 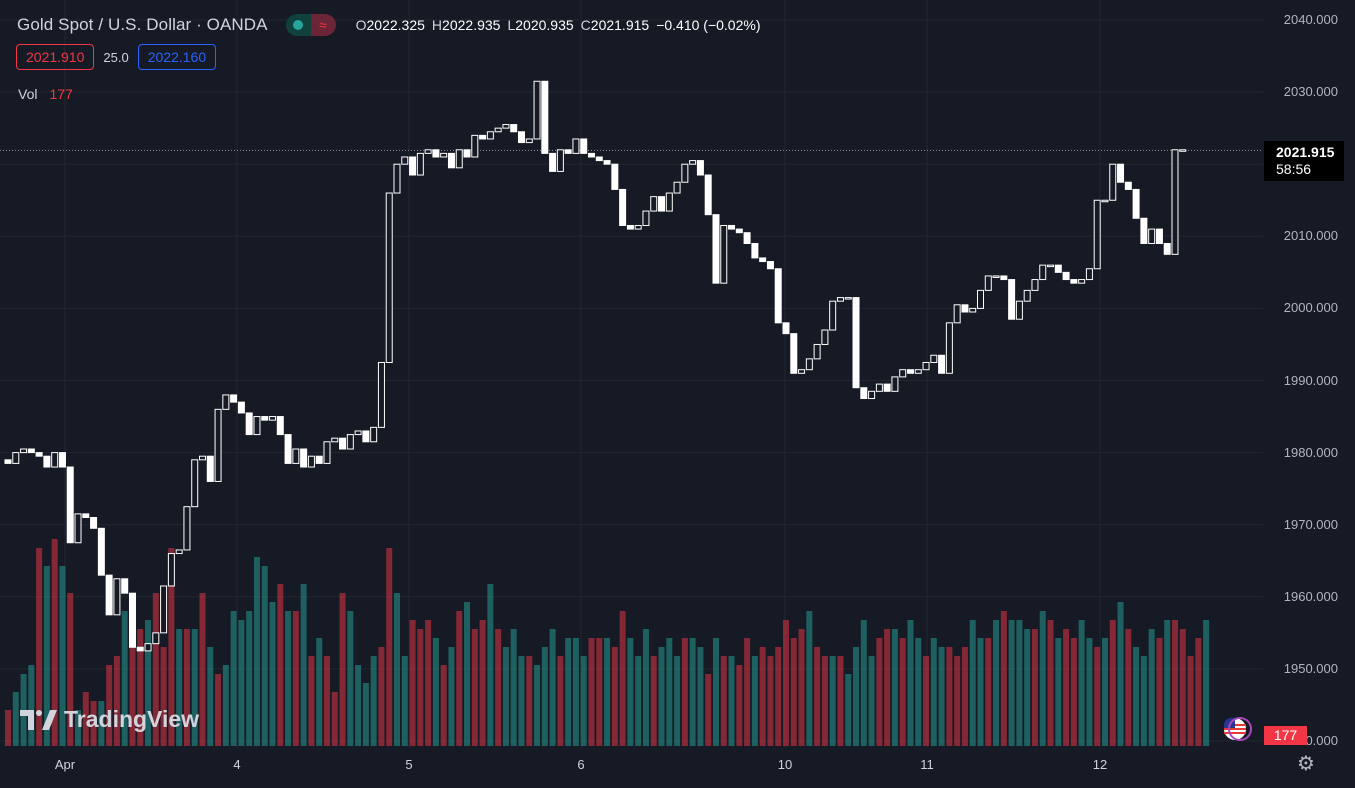 I want to click on time-axis: Apr 4 5 6 10 11 12, so click(x=631, y=768).